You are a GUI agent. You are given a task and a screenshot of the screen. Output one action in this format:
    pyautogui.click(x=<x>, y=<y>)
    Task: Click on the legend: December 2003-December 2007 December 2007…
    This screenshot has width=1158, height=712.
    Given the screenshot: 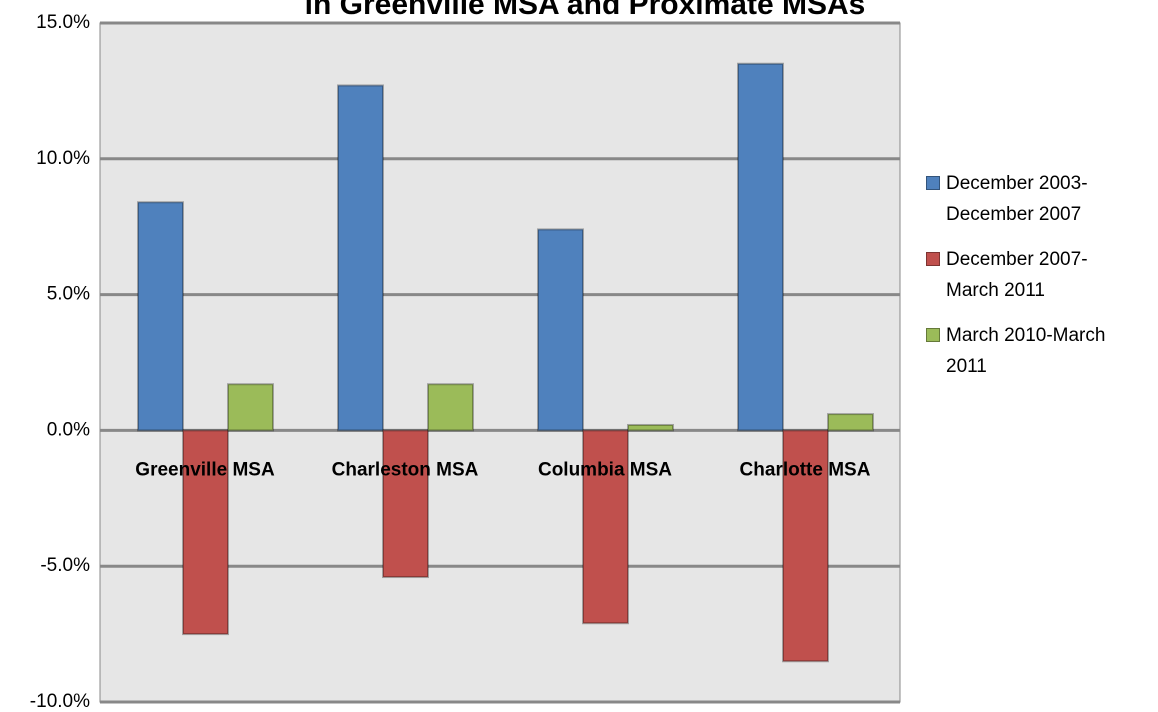 What is the action you would take?
    pyautogui.click(x=1031, y=282)
    